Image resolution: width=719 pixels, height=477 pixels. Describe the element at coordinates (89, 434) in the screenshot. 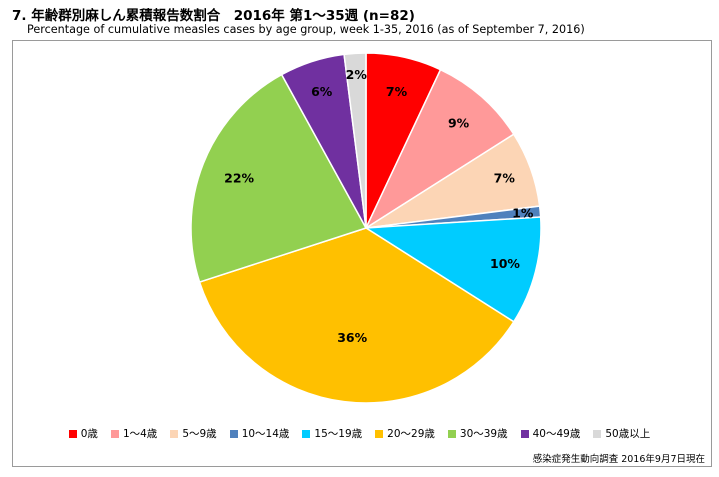

I see `legend-label: 0歳` at that location.